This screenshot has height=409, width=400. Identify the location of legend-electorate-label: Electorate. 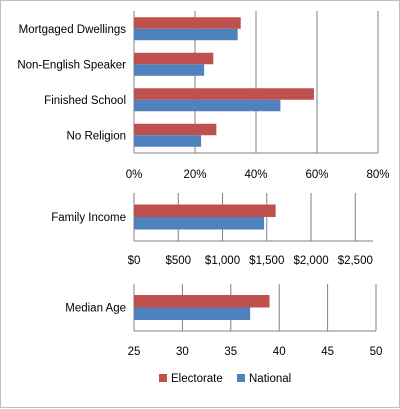
(197, 379).